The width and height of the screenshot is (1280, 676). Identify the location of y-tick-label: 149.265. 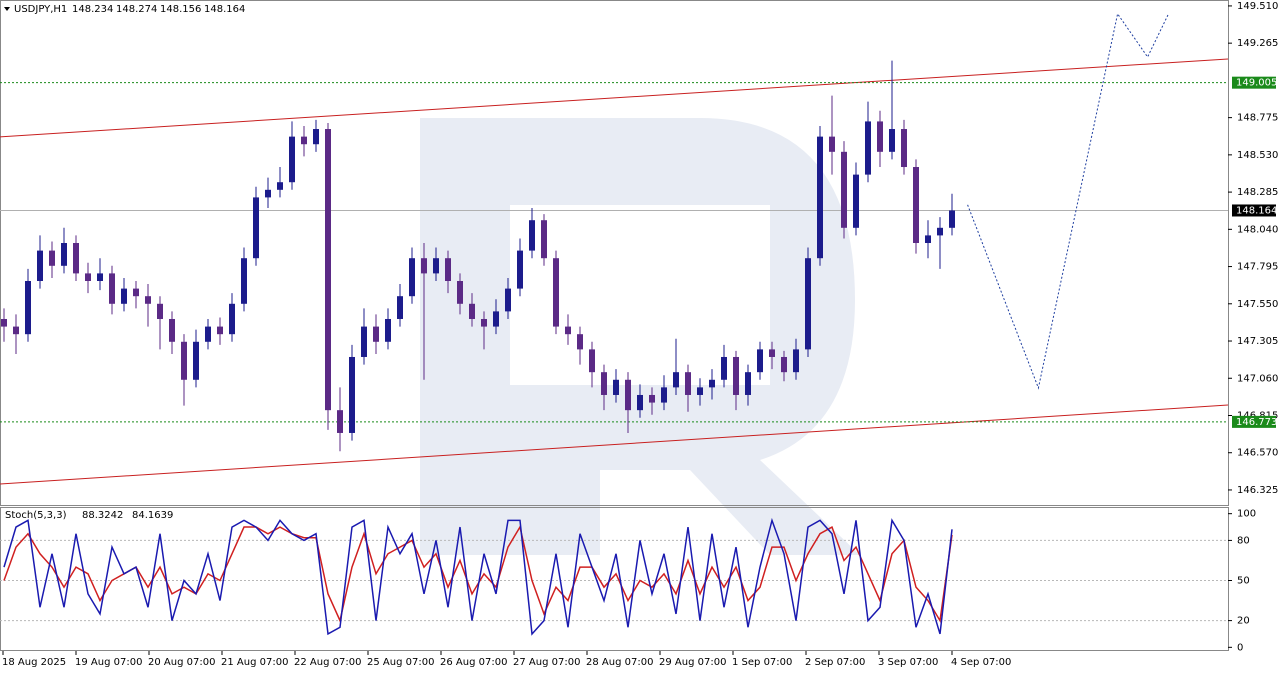
(1257, 43).